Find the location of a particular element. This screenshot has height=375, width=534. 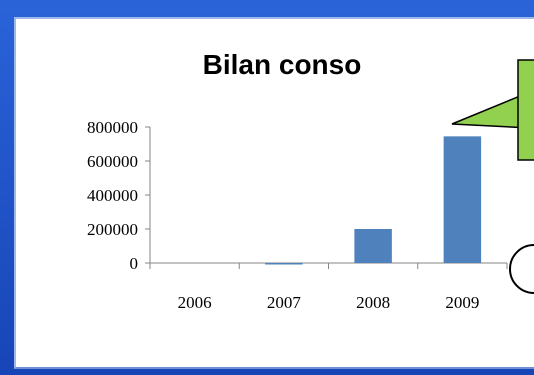

bar-2007 is located at coordinates (284, 264).